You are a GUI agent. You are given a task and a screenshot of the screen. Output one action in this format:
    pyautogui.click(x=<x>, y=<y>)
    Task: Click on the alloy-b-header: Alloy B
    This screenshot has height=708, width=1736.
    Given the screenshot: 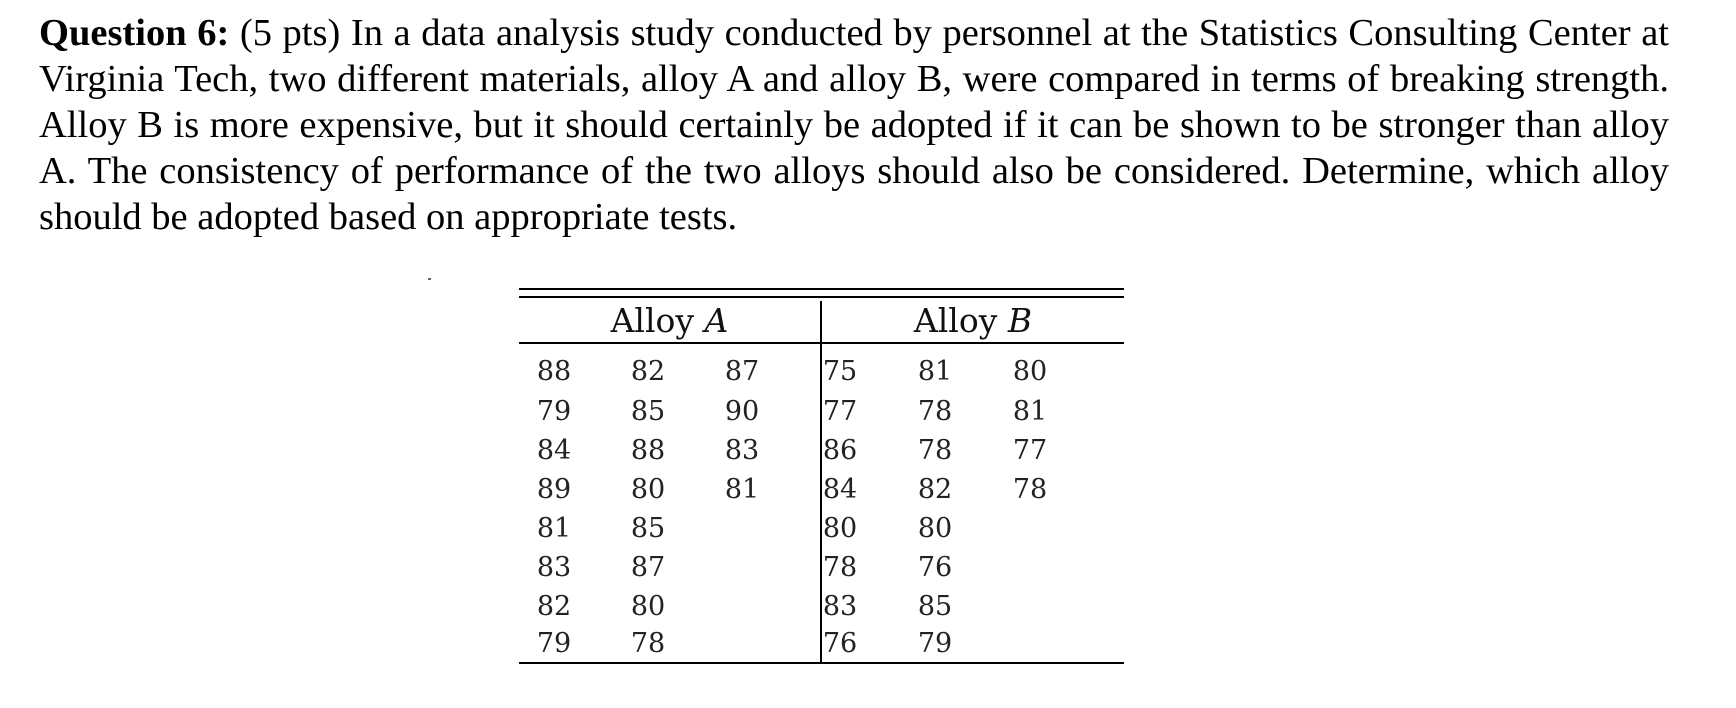 What is the action you would take?
    pyautogui.click(x=973, y=321)
    